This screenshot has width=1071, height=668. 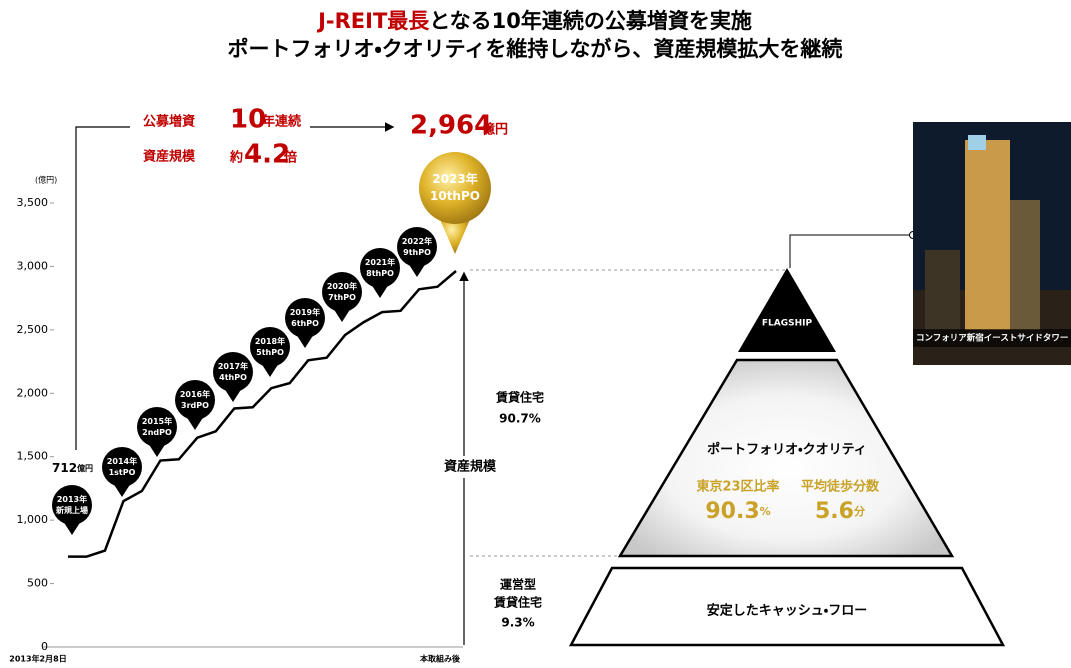 I want to click on metric-value: 5.6分, so click(x=840, y=511).